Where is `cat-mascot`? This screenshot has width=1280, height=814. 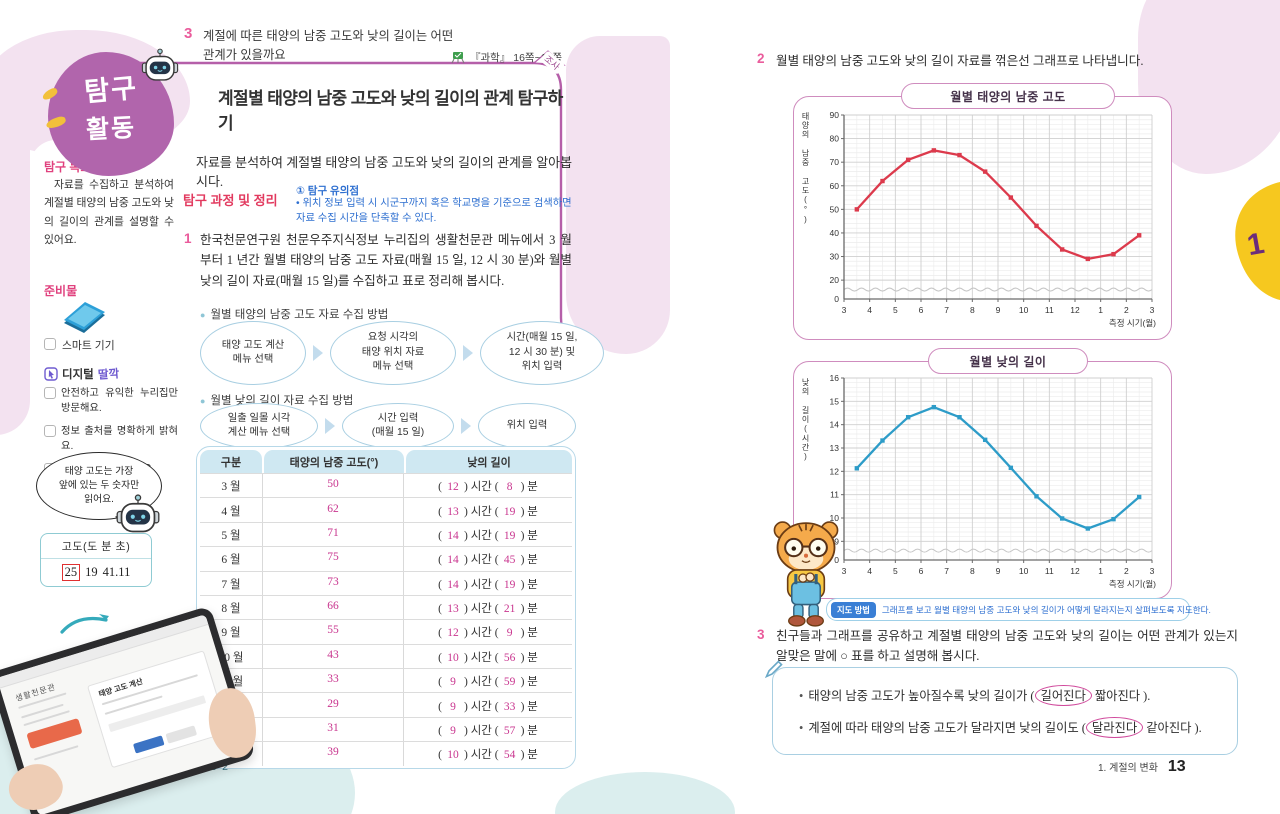 cat-mascot is located at coordinates (806, 574).